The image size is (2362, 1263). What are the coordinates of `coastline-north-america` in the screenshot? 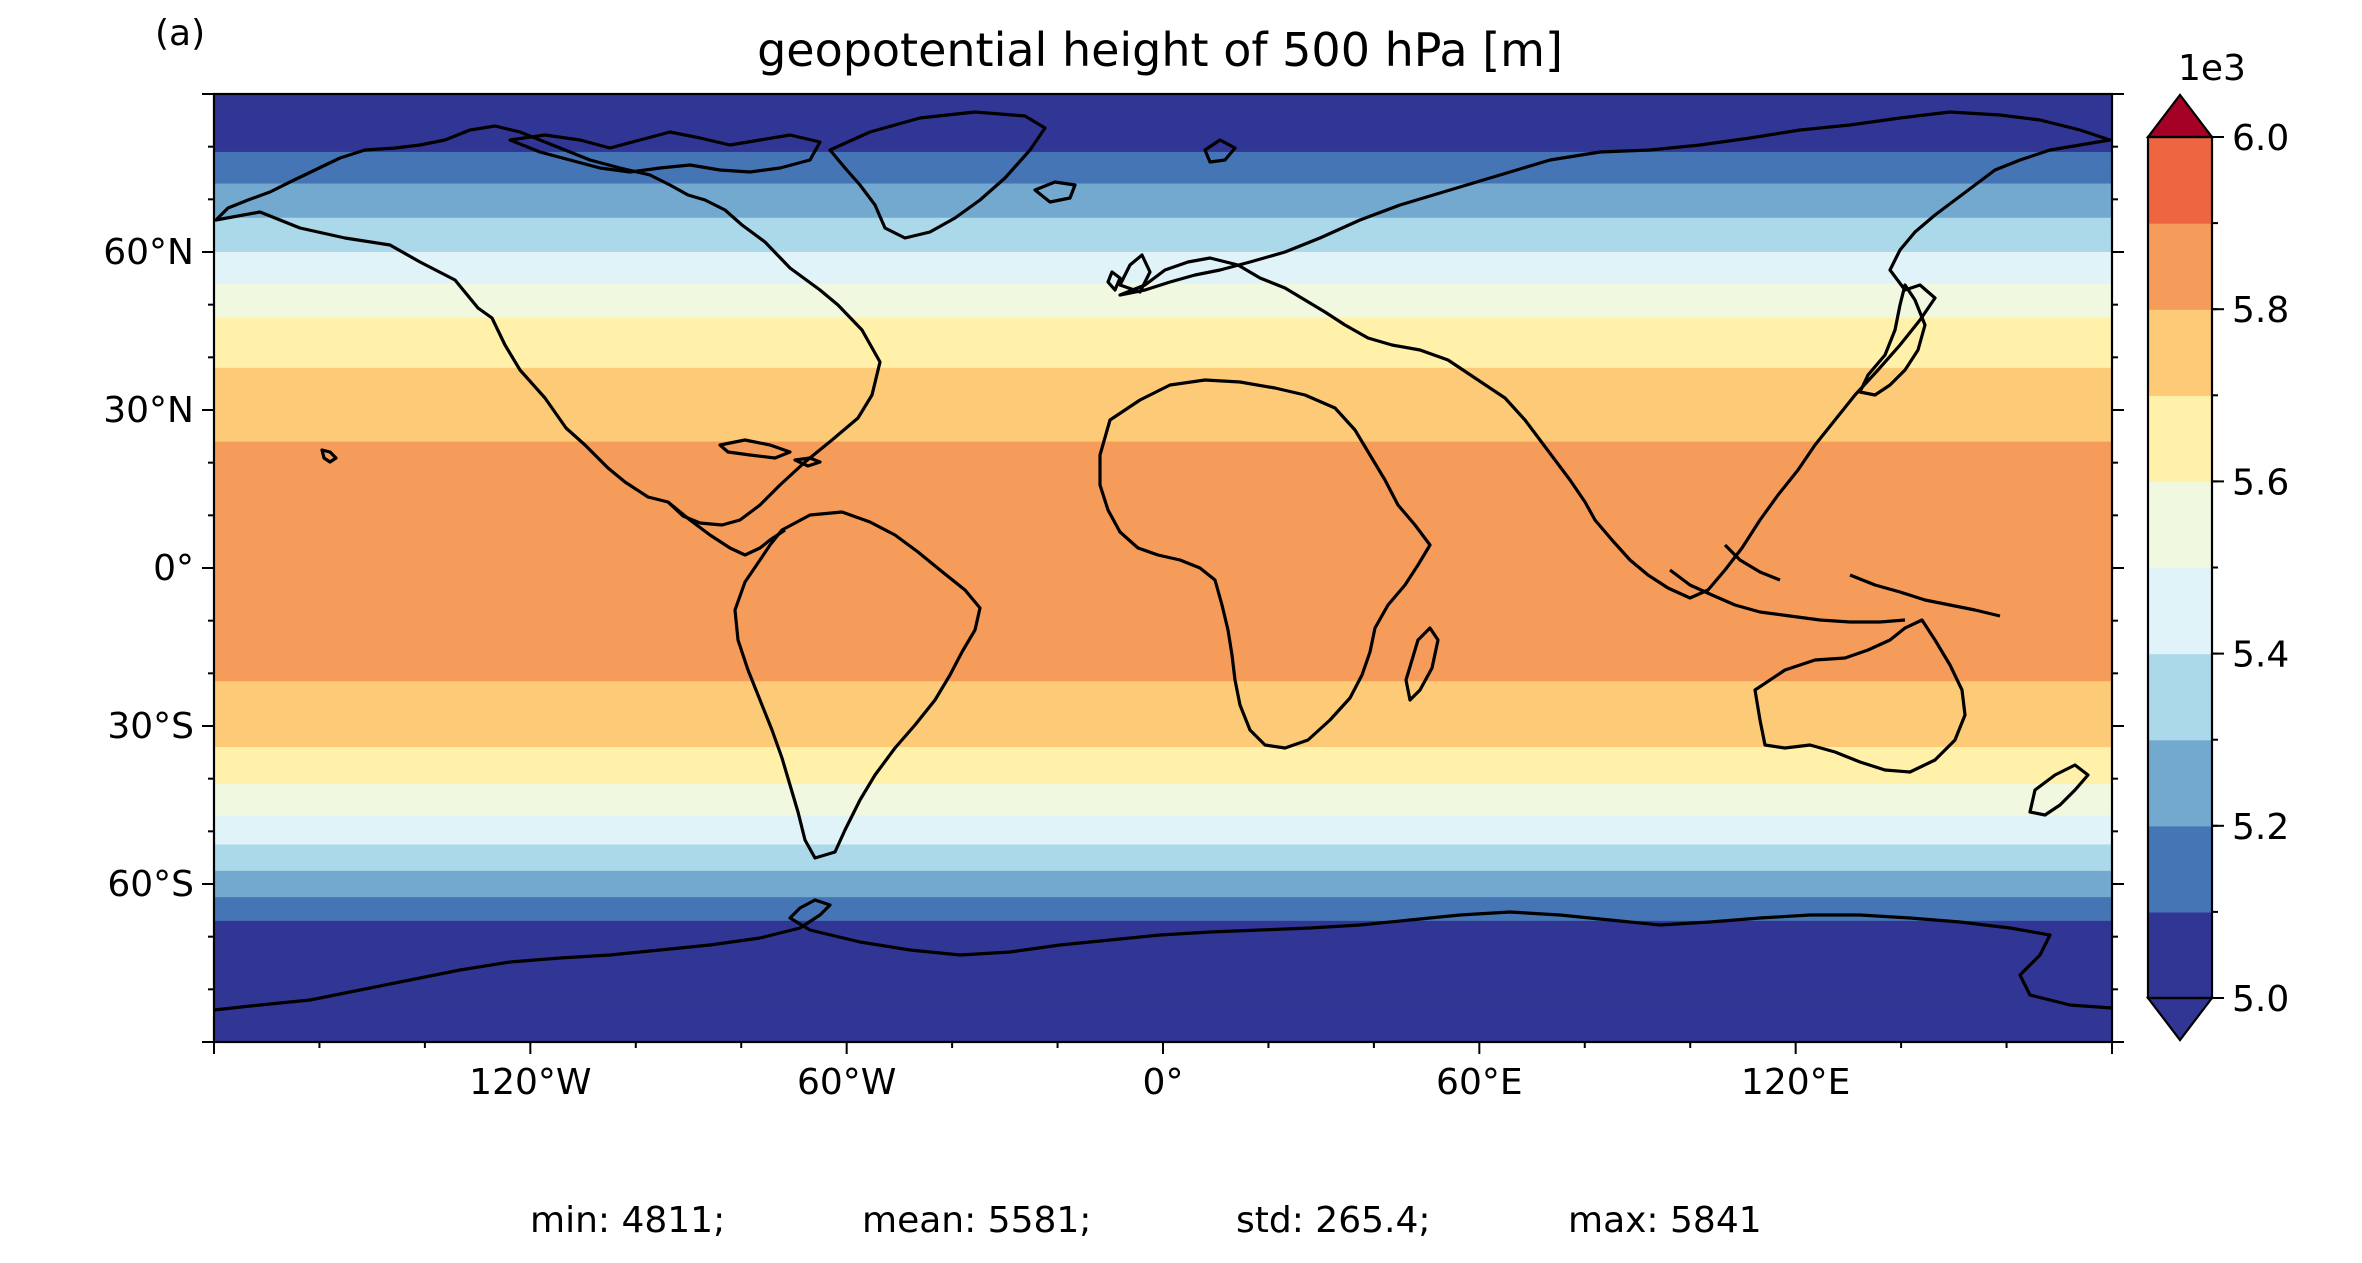 It's located at (548, 325).